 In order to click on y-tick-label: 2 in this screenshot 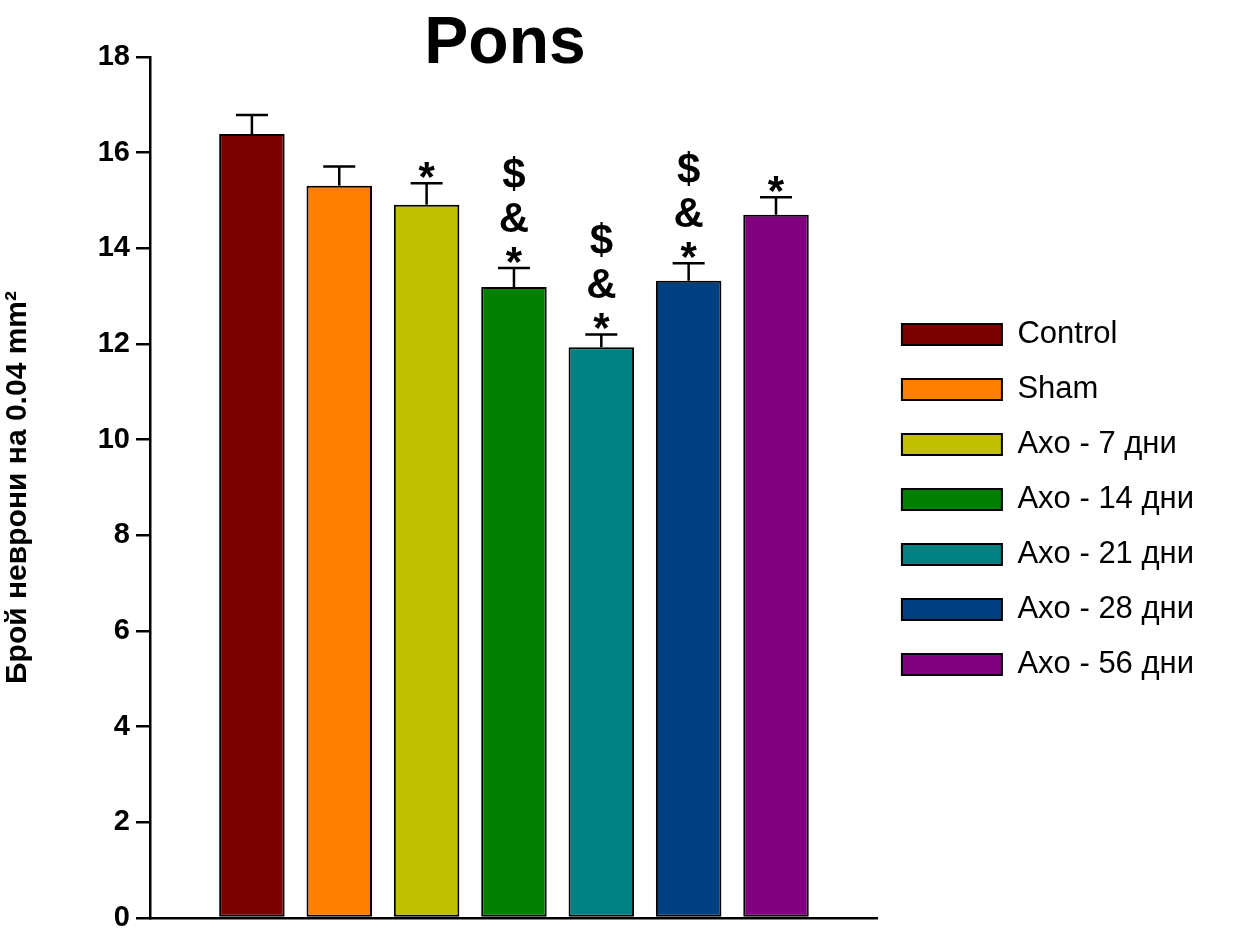, I will do `click(121, 820)`.